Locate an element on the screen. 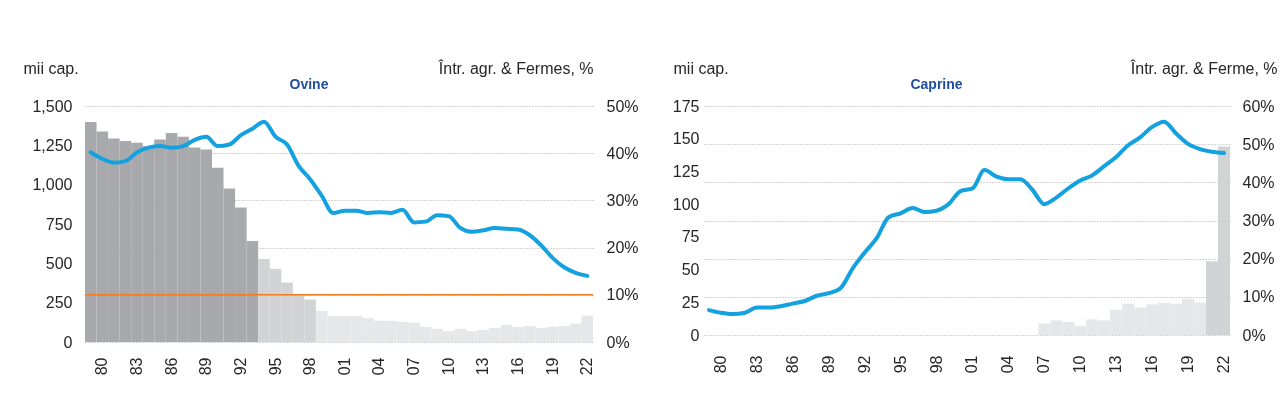 The width and height of the screenshot is (1284, 410). y2-axis-title: Într. agr. & Fermes, % is located at coordinates (515, 67).